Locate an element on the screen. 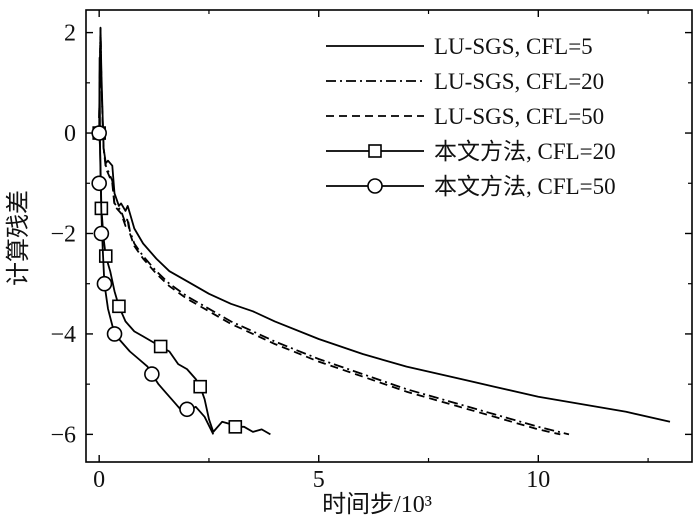 This screenshot has width=700, height=523. x-tick-label: 10 is located at coordinates (538, 480).